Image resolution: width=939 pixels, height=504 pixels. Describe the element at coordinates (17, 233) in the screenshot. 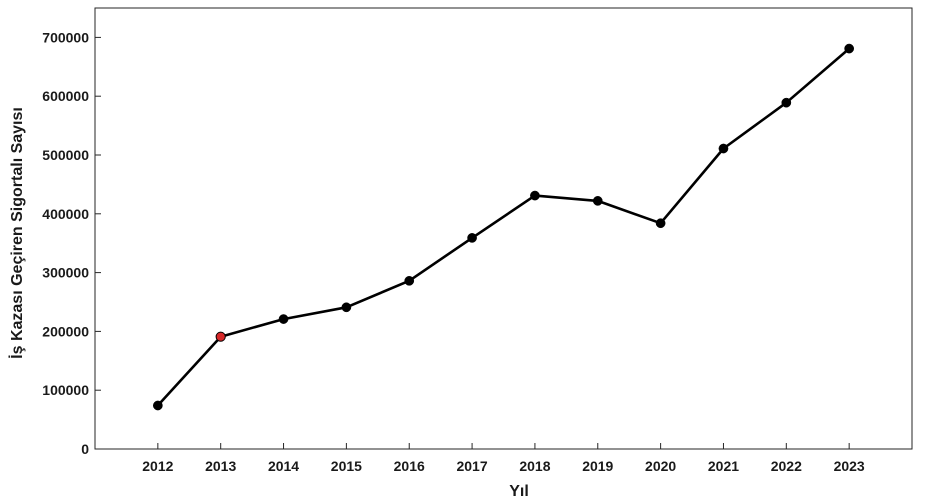

I see `y-axis-label: İş Kazası Geçiren Sigortalı Sayısı` at that location.